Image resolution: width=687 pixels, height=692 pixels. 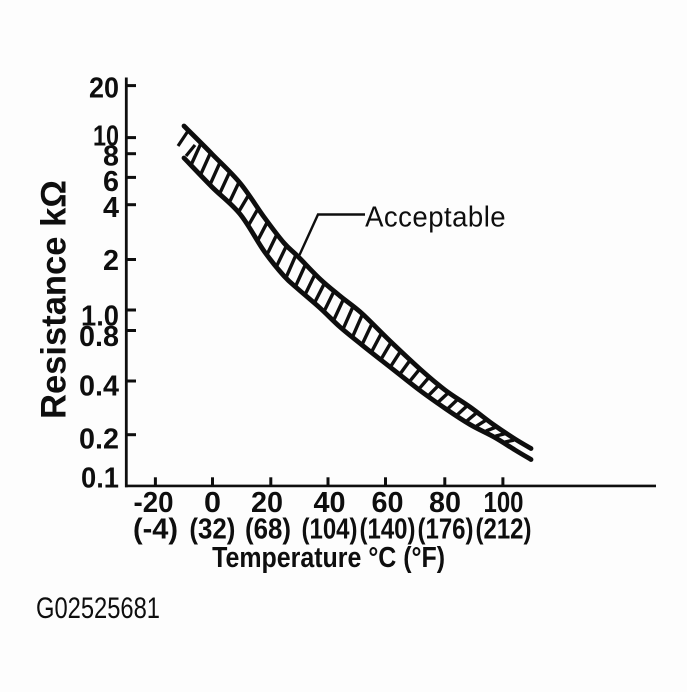 What do you see at coordinates (111, 208) in the screenshot?
I see `svg-text: 4` at bounding box center [111, 208].